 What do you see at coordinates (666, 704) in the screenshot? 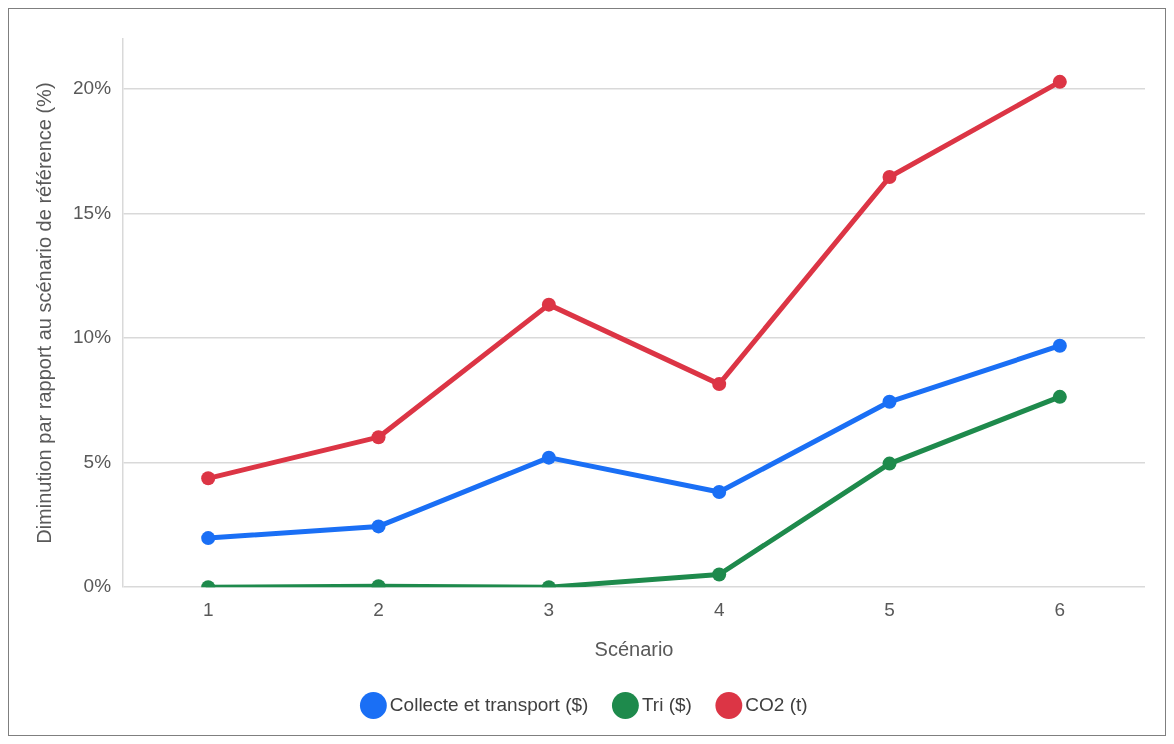
I see `legend-label: Tri ($)` at bounding box center [666, 704].